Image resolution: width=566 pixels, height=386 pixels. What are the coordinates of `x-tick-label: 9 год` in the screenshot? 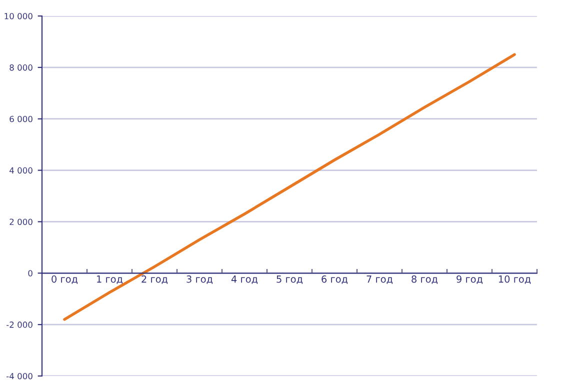 It's located at (469, 279).